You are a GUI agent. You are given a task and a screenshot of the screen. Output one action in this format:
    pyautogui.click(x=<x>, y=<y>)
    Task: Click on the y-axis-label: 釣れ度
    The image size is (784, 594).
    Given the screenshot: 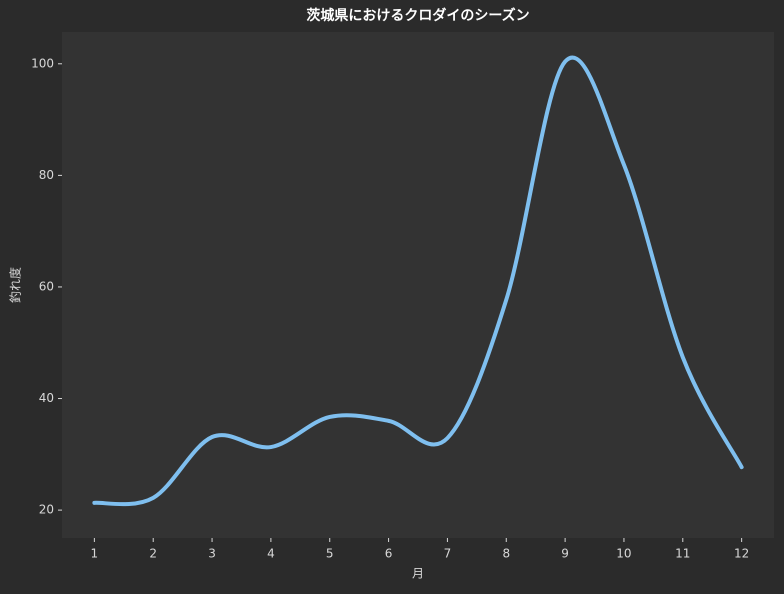 What is the action you would take?
    pyautogui.click(x=15, y=285)
    